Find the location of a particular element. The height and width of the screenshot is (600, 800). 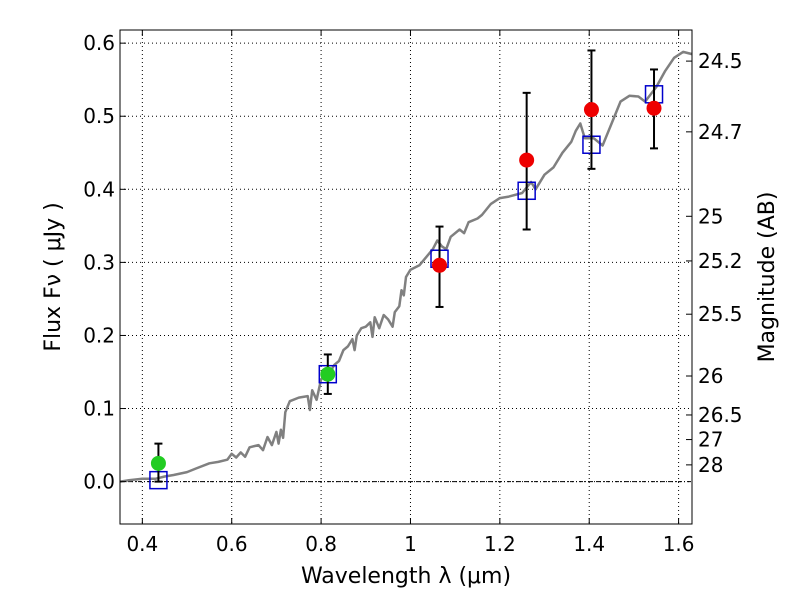

x-tick-label: 0.8 is located at coordinates (321, 544).